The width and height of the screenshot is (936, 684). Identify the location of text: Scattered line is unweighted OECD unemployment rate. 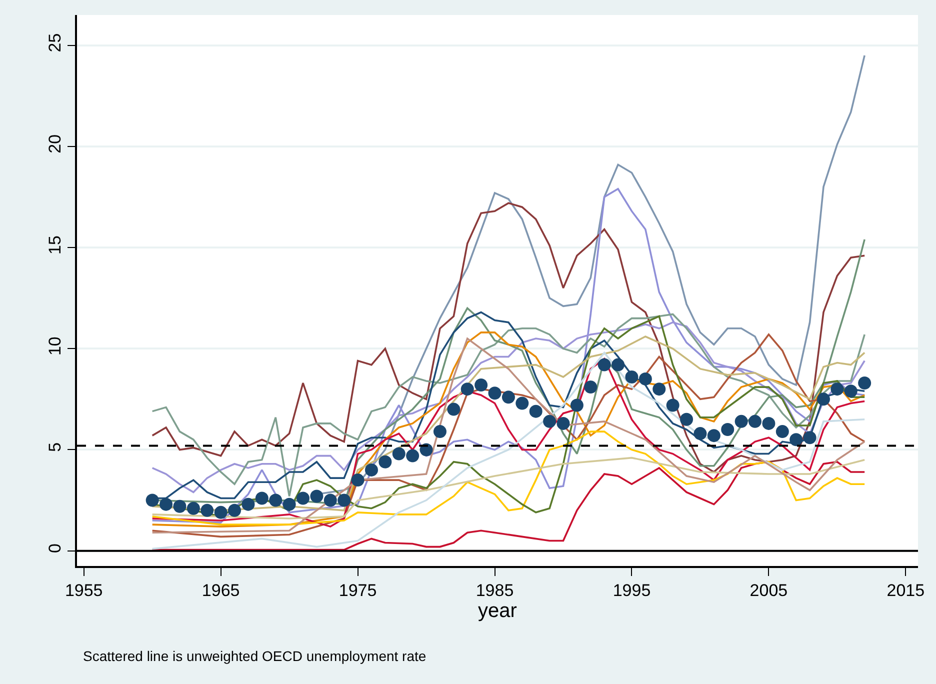
(254, 656).